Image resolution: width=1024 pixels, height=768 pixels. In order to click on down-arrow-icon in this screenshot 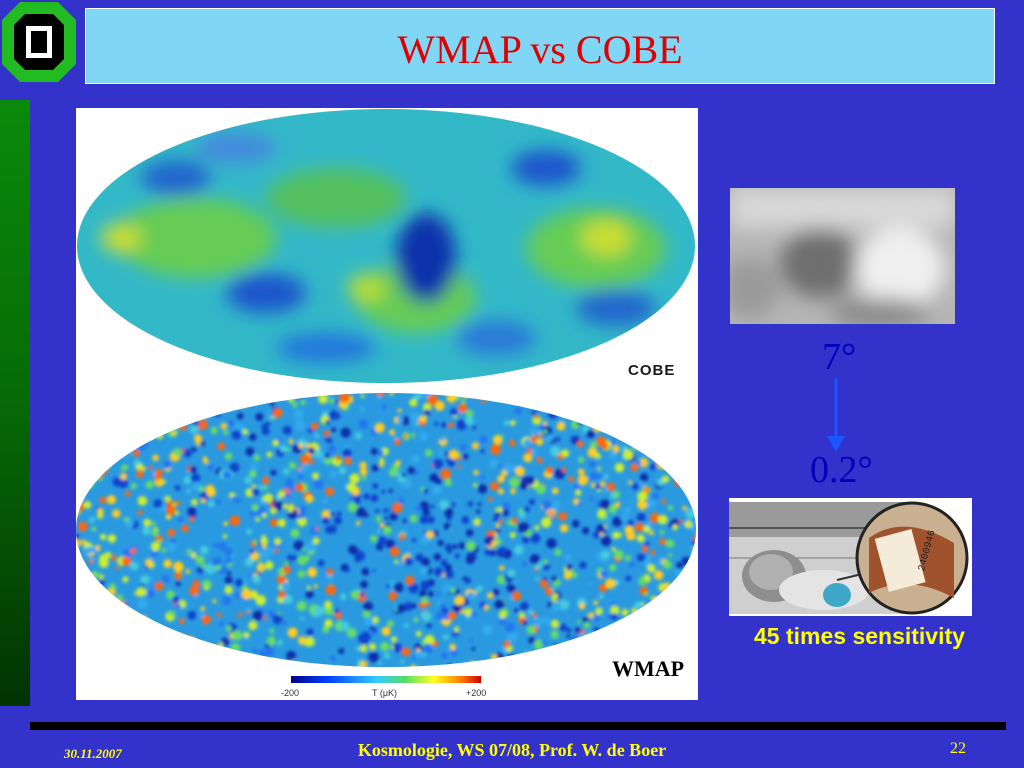, I will do `click(836, 415)`.